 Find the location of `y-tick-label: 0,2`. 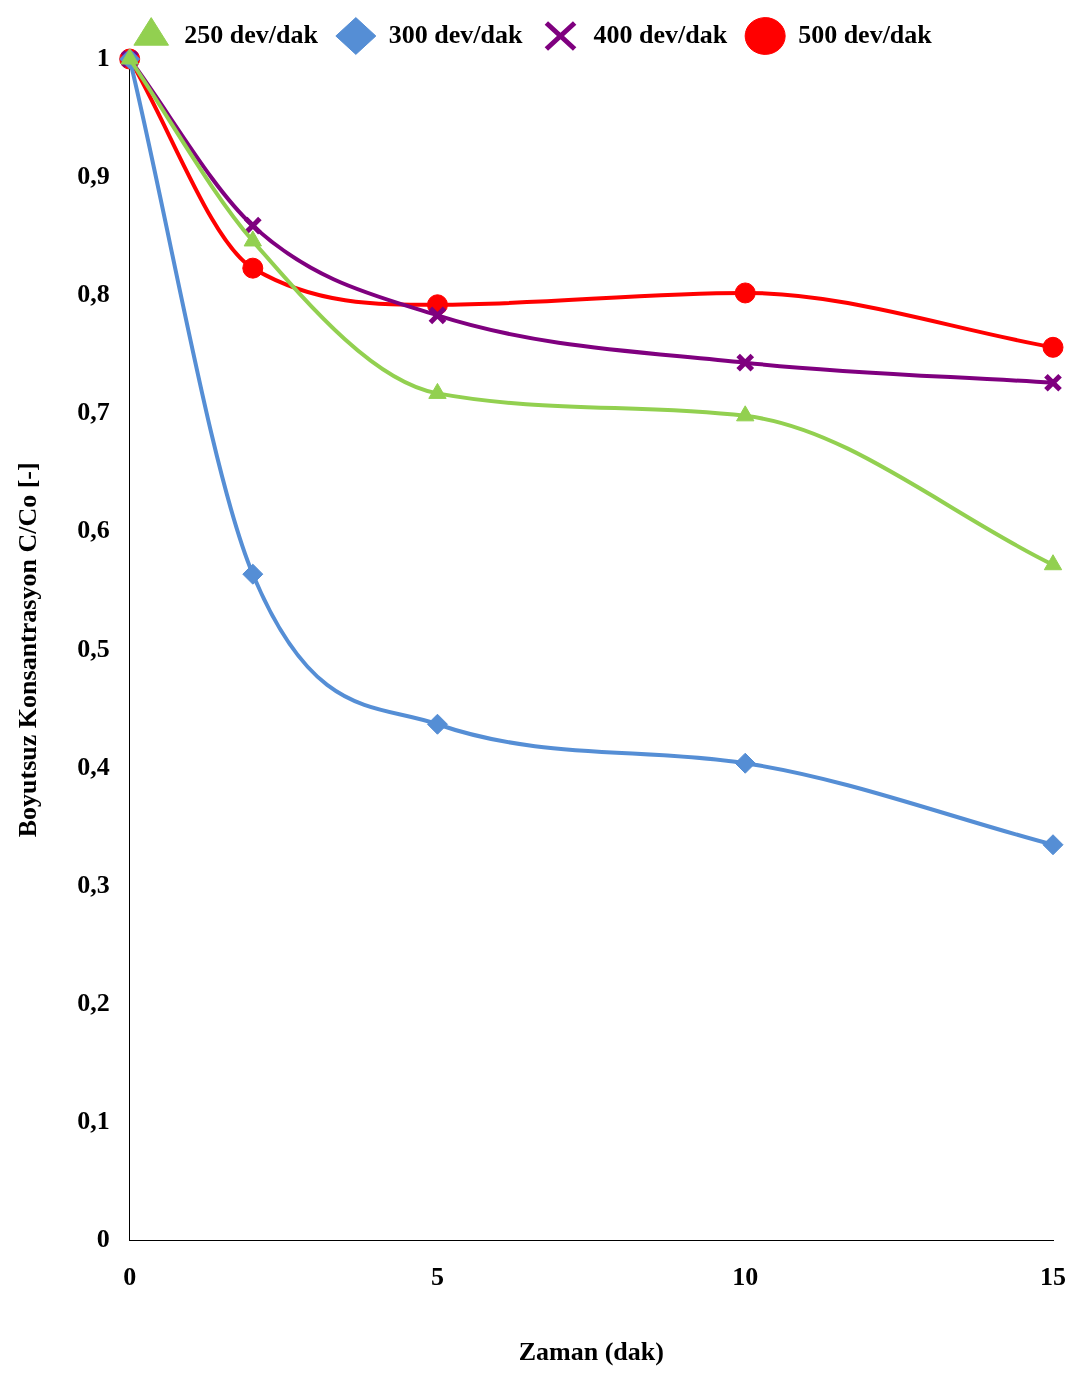

y-tick-label: 0,2 is located at coordinates (93, 1002).